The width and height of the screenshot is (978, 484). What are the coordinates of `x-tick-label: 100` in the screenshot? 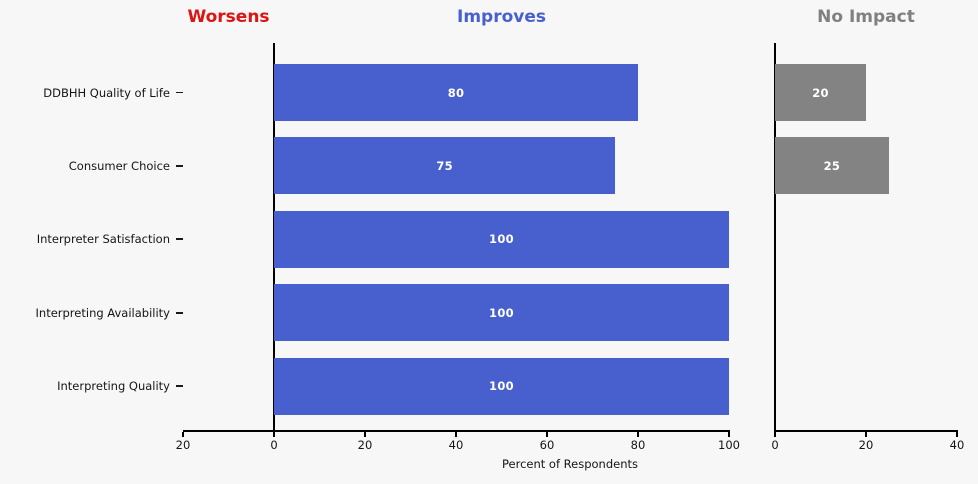 It's located at (729, 445).